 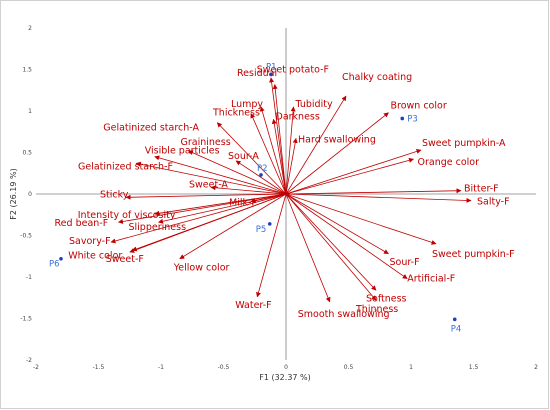 What do you see at coordinates (13, 194) in the screenshot?
I see `y-axis-label: F2 (26.19 %)` at bounding box center [13, 194].